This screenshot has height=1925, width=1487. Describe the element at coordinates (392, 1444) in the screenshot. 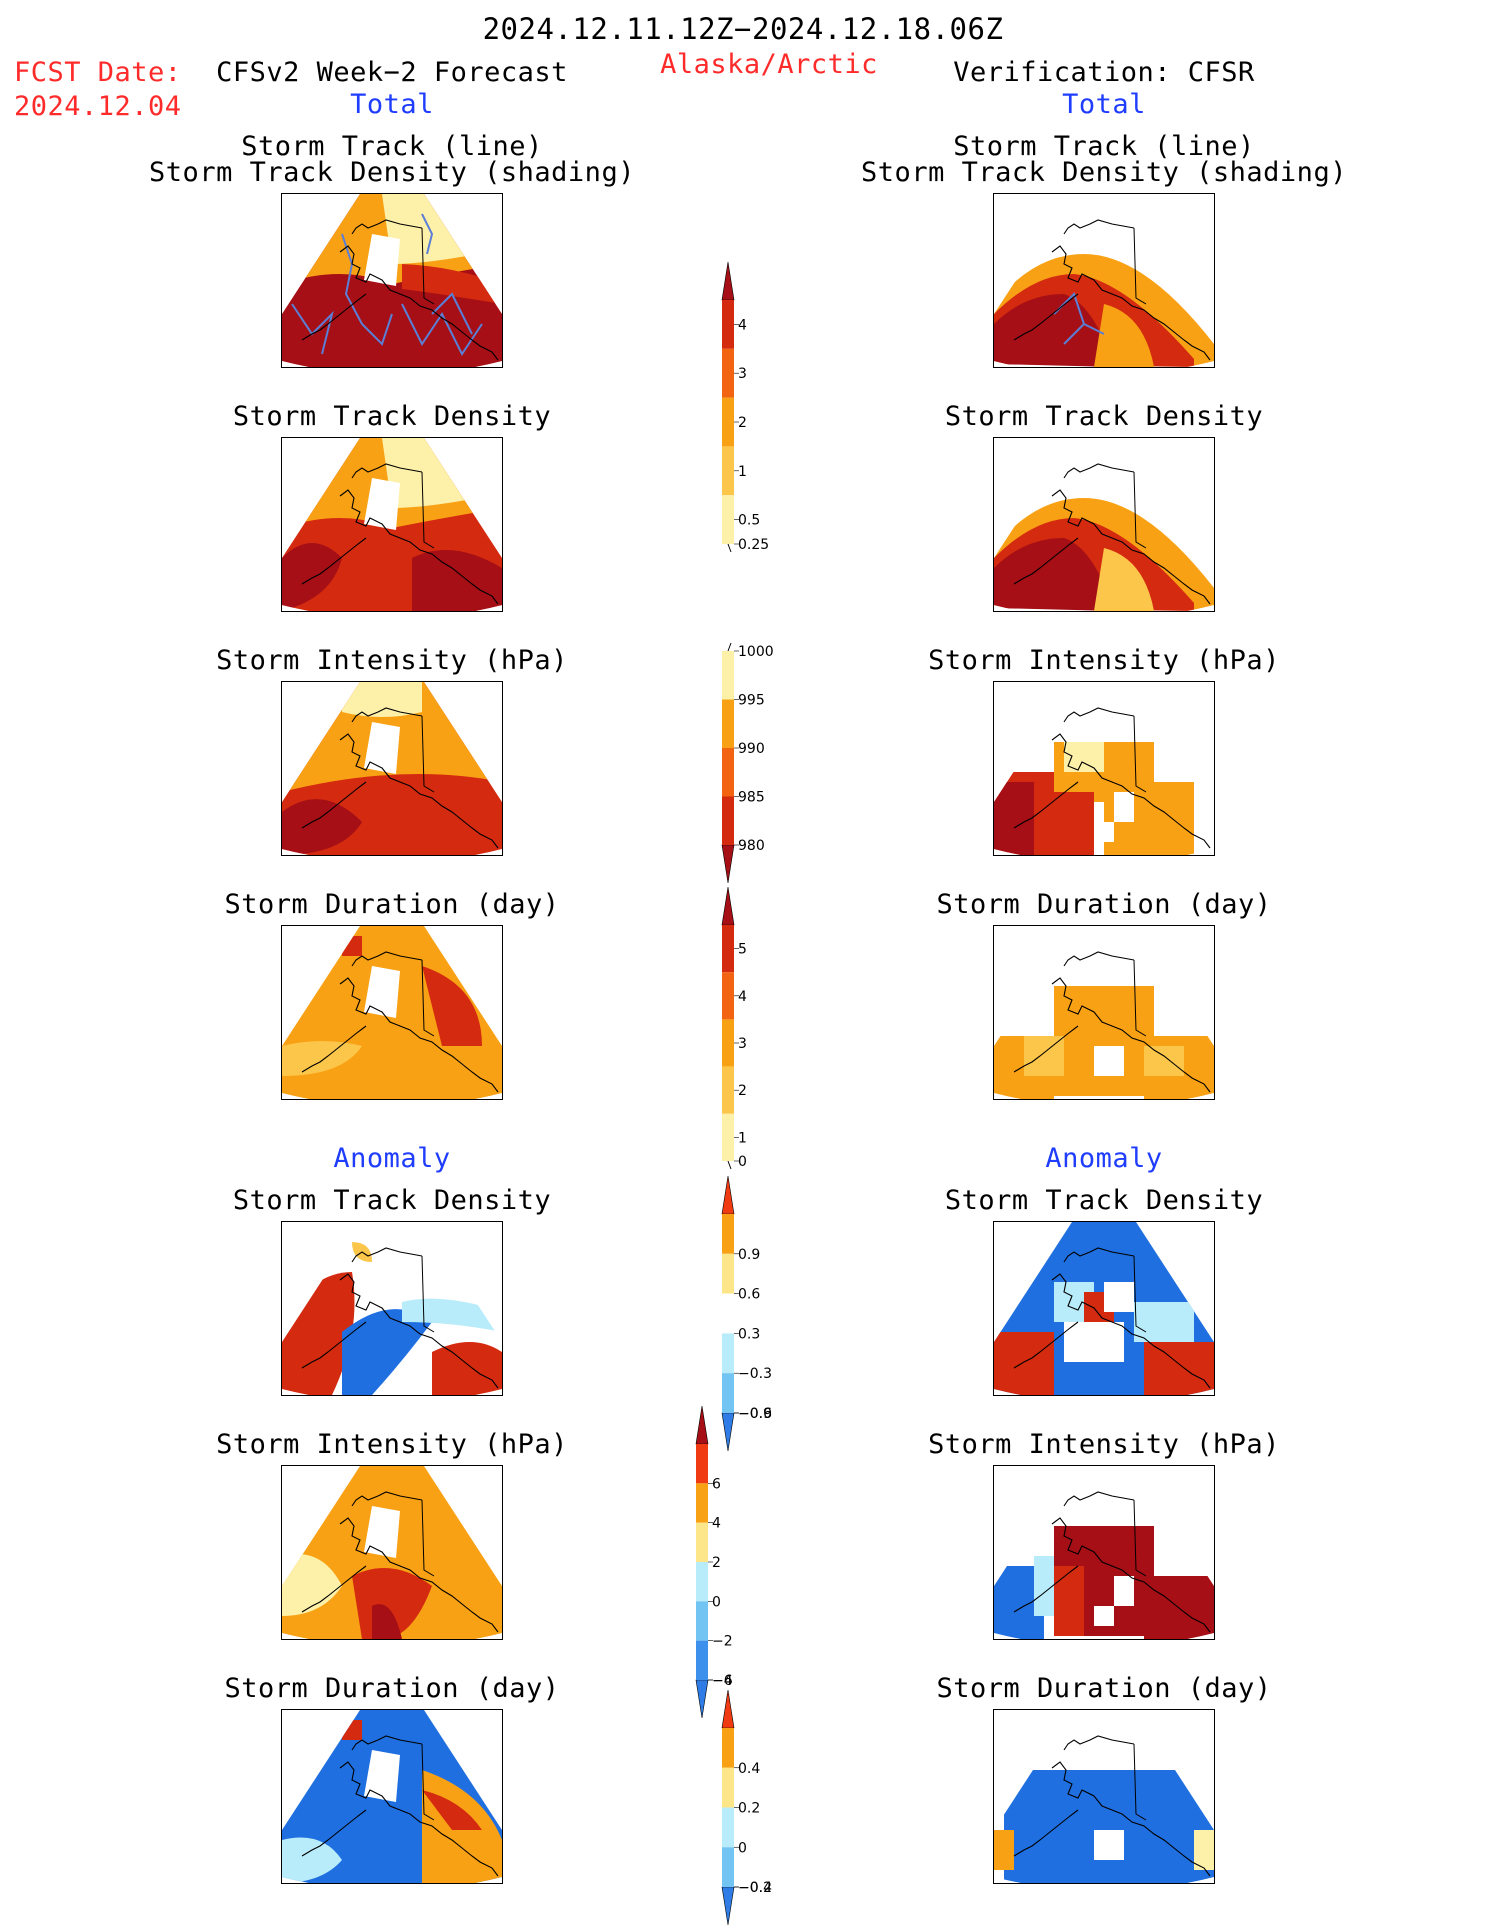

I see `left-anom-intensity-title: Storm Intensity (hPa)` at that location.